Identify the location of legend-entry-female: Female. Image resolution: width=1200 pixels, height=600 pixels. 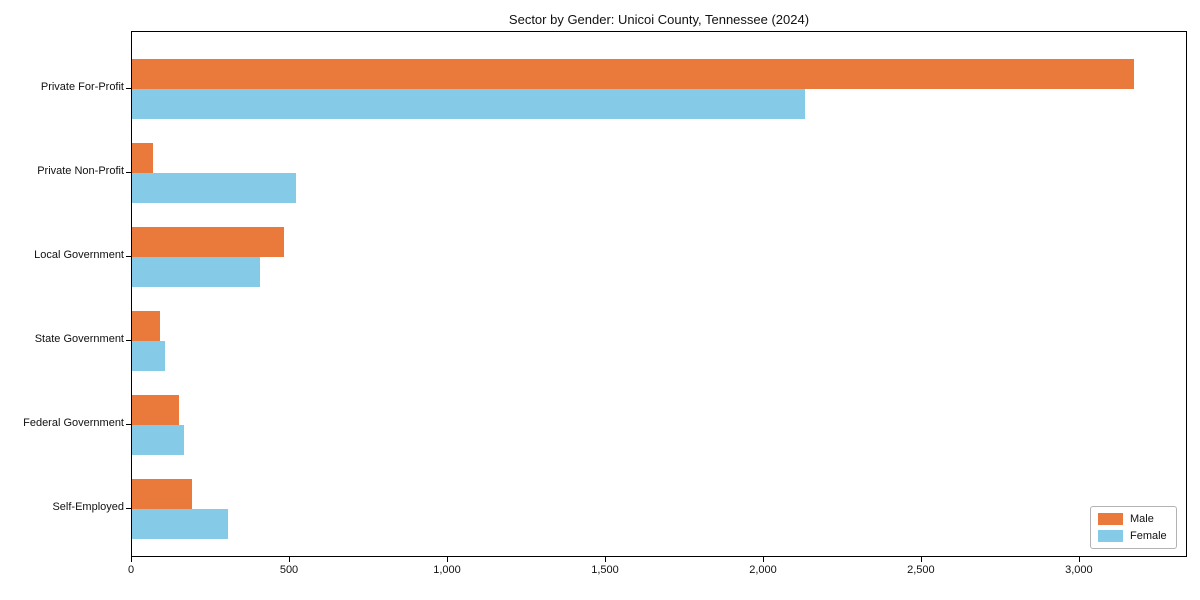
(1132, 536).